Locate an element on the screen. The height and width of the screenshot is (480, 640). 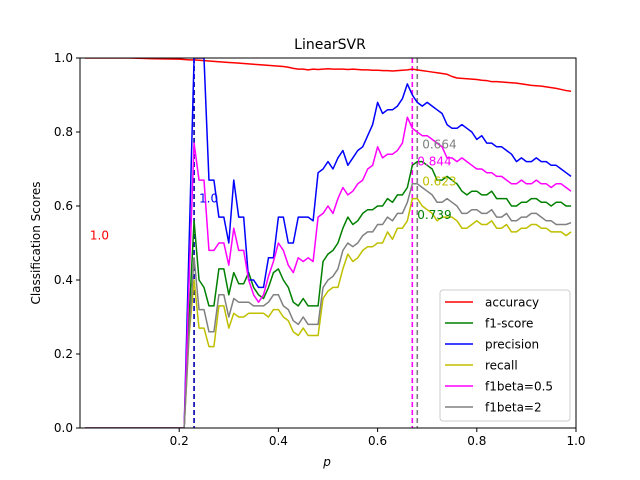
y-tick-label: 0.4 is located at coordinates (63, 280).